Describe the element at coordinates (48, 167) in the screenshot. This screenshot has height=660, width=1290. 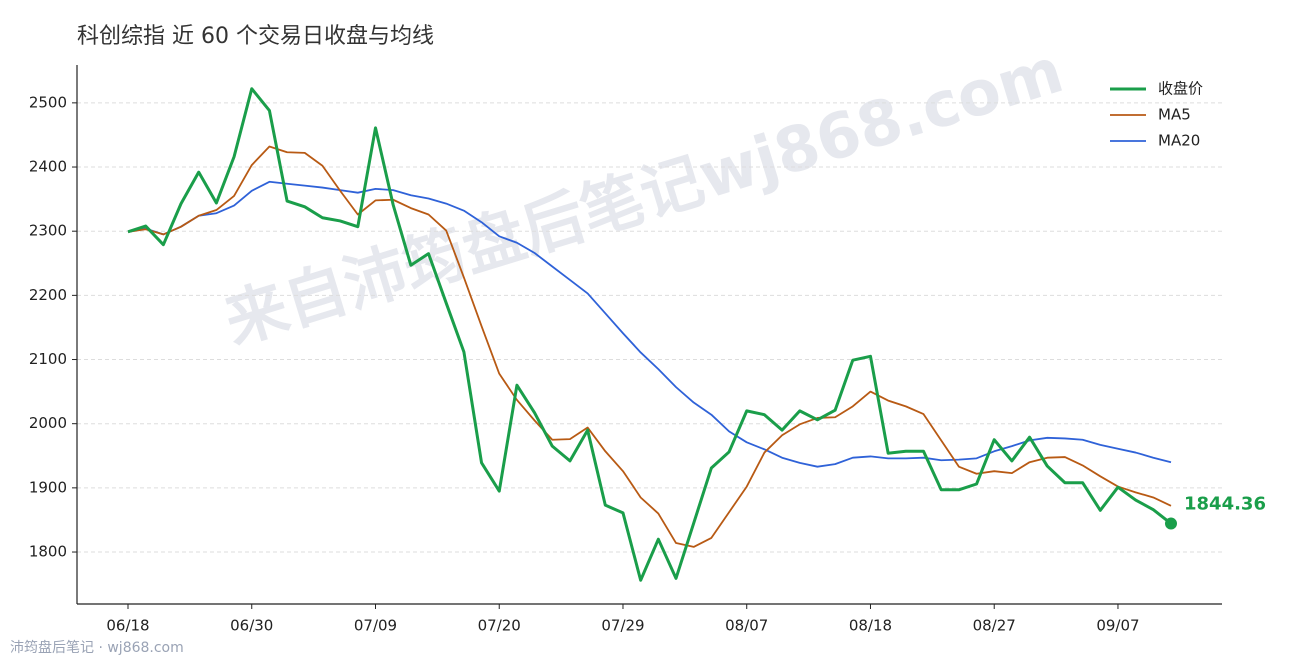
I see `y-tick-label: 2400` at that location.